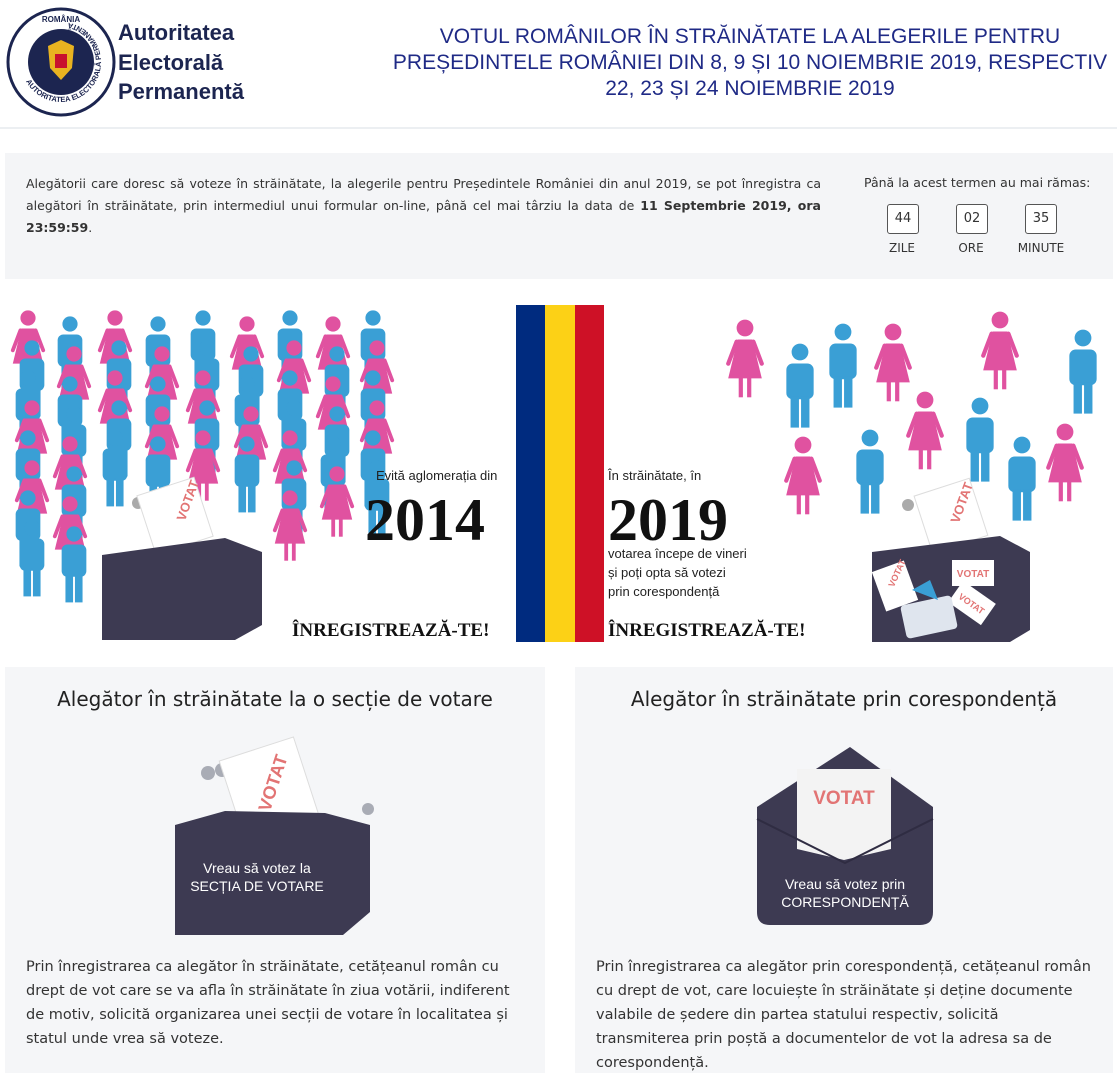 This screenshot has height=1075, width=1117. I want to click on notice-end: ., so click(90, 227).